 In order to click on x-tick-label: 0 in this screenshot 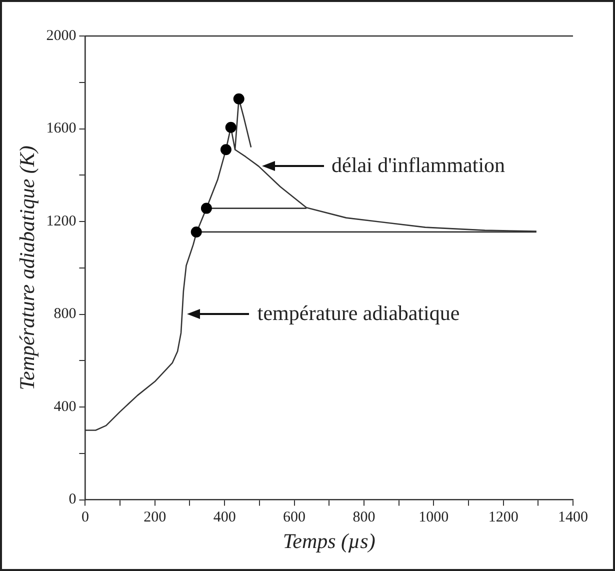, I will do `click(85, 518)`.